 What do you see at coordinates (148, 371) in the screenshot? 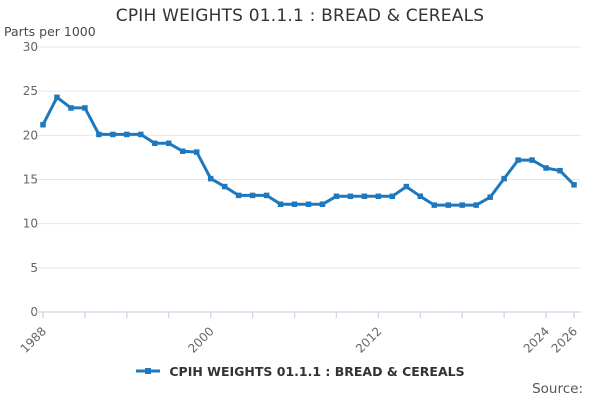
I see `legend-line-marker-icon` at bounding box center [148, 371].